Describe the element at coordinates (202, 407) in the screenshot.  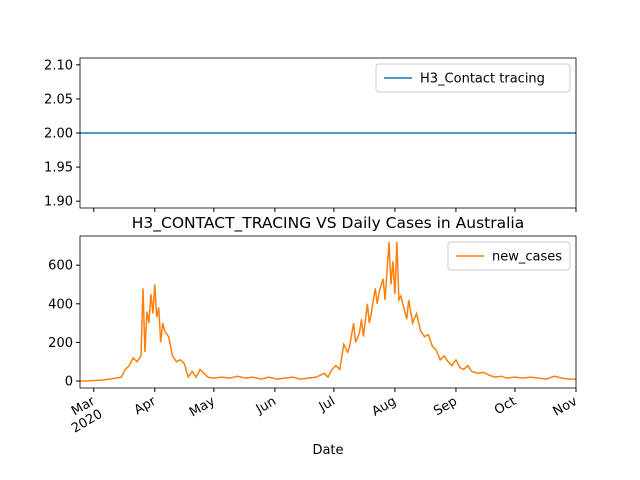
I see `x-tick-label: May` at that location.